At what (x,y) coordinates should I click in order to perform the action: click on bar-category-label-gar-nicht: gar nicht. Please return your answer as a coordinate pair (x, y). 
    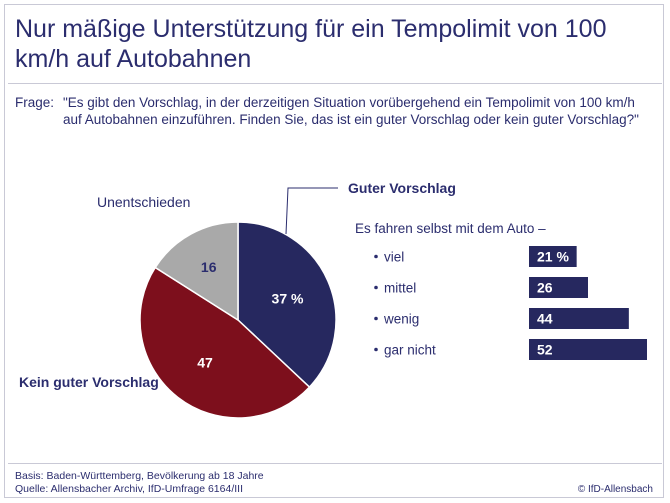
    Looking at the image, I should click on (410, 350).